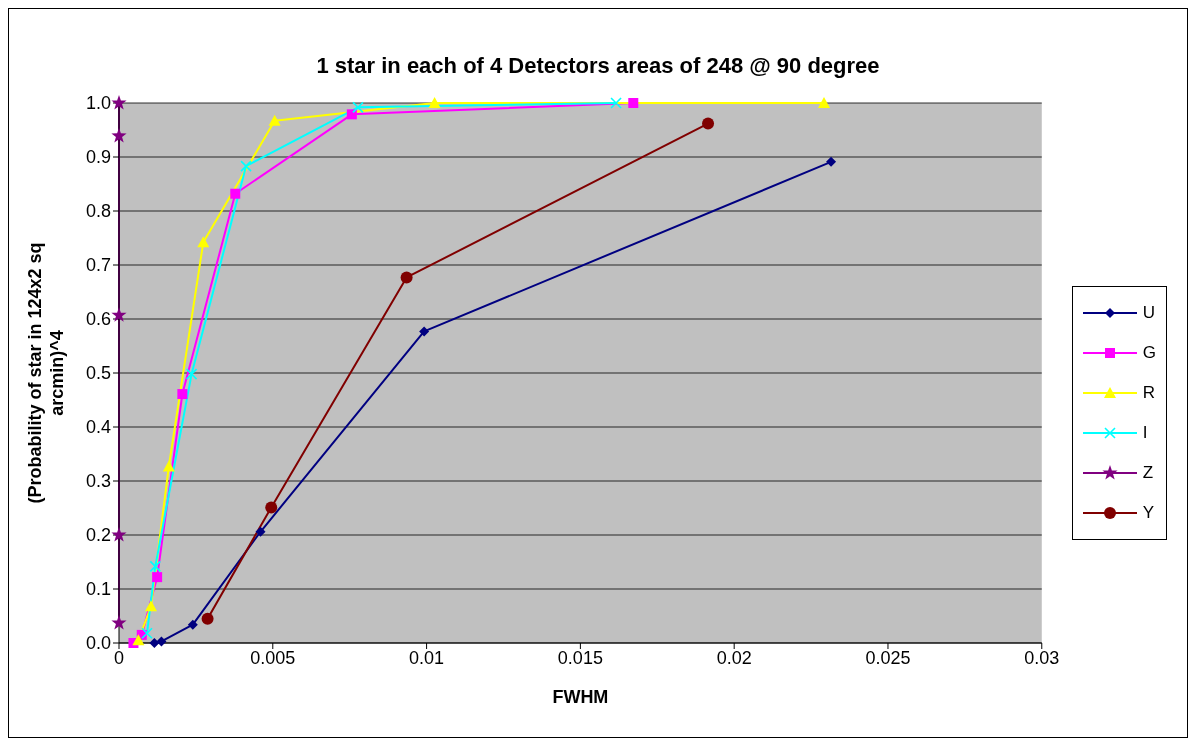 Image resolution: width=1196 pixels, height=748 pixels. Describe the element at coordinates (1042, 657) in the screenshot. I see `x-tick-label: 0.03` at that location.